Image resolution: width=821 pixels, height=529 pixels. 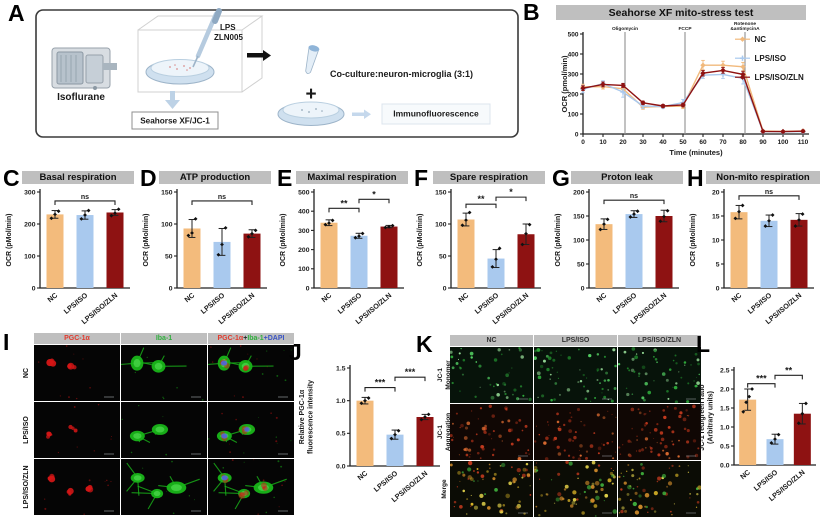 I want to click on panel-letter-a: A, so click(x=16, y=13).